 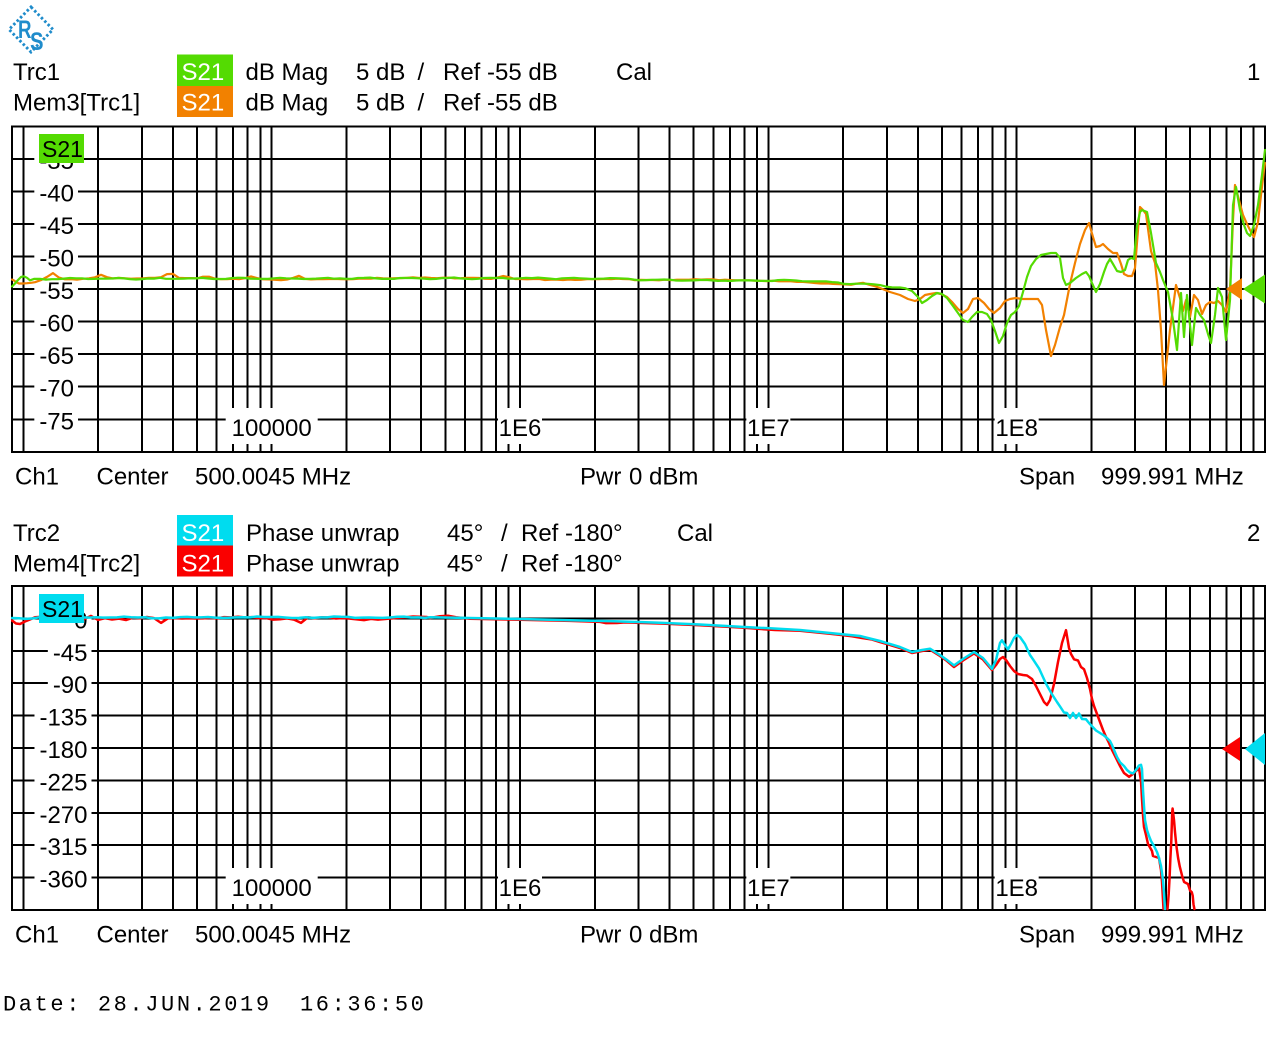 What do you see at coordinates (56, 324) in the screenshot?
I see `svg-text: -60` at bounding box center [56, 324].